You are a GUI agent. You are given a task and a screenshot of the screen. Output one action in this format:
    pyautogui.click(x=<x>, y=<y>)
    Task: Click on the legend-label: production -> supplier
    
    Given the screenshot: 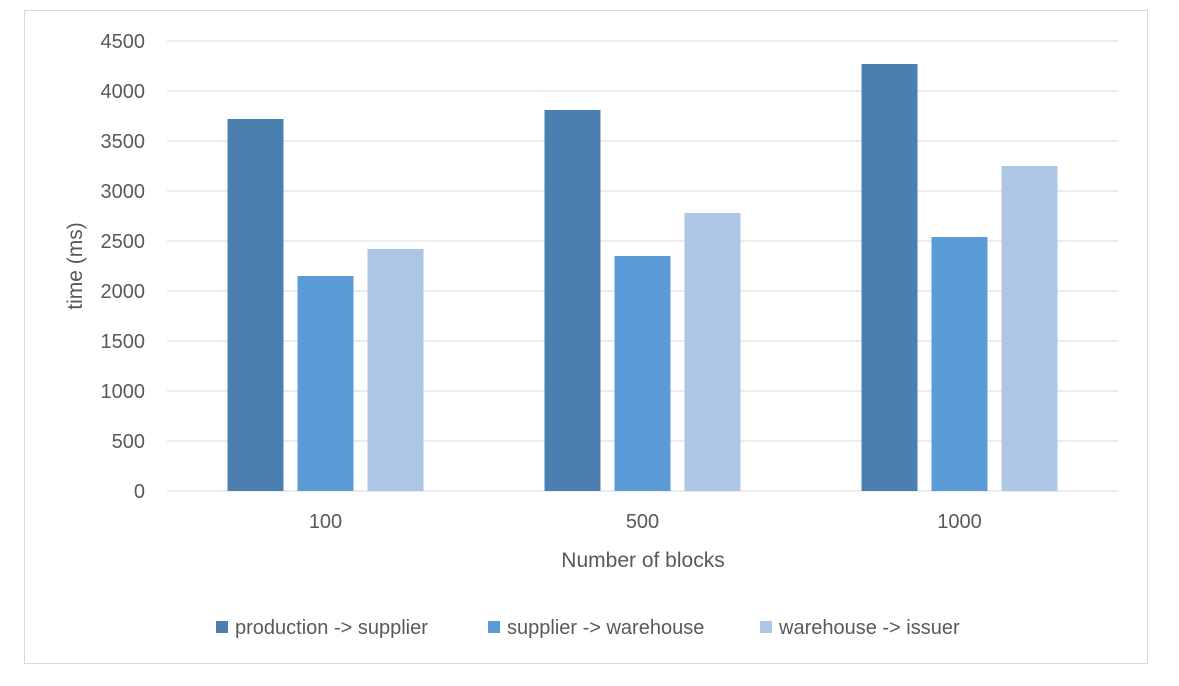 What is the action you would take?
    pyautogui.click(x=331, y=628)
    